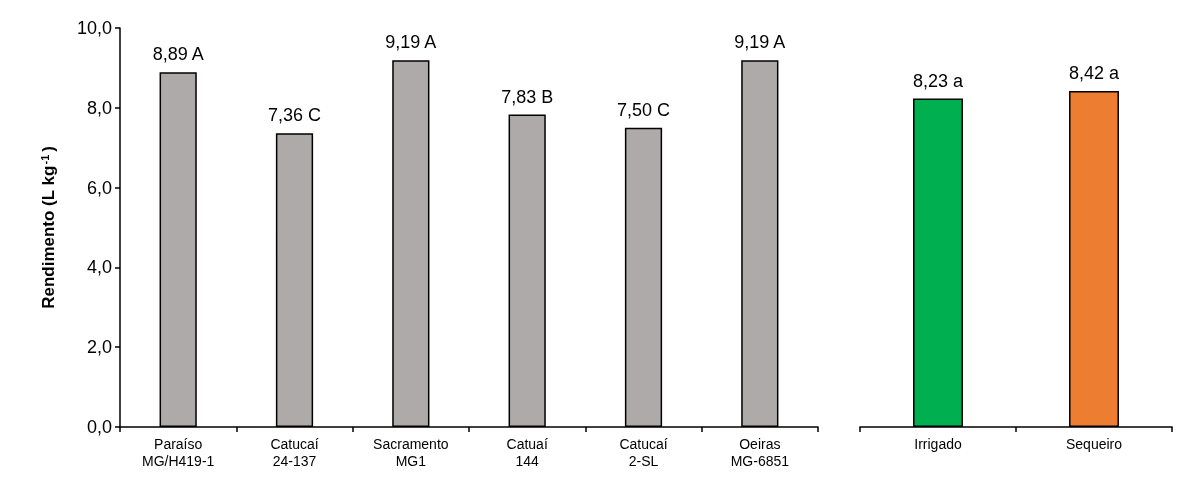  I want to click on y-axis-title: Rendimento (L kg-1), so click(48, 227).